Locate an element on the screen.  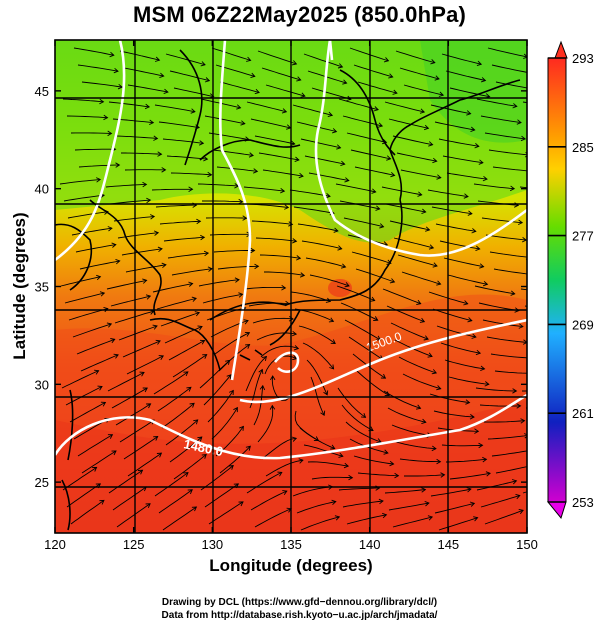
y-tick-label: 35 is located at coordinates (42, 287).